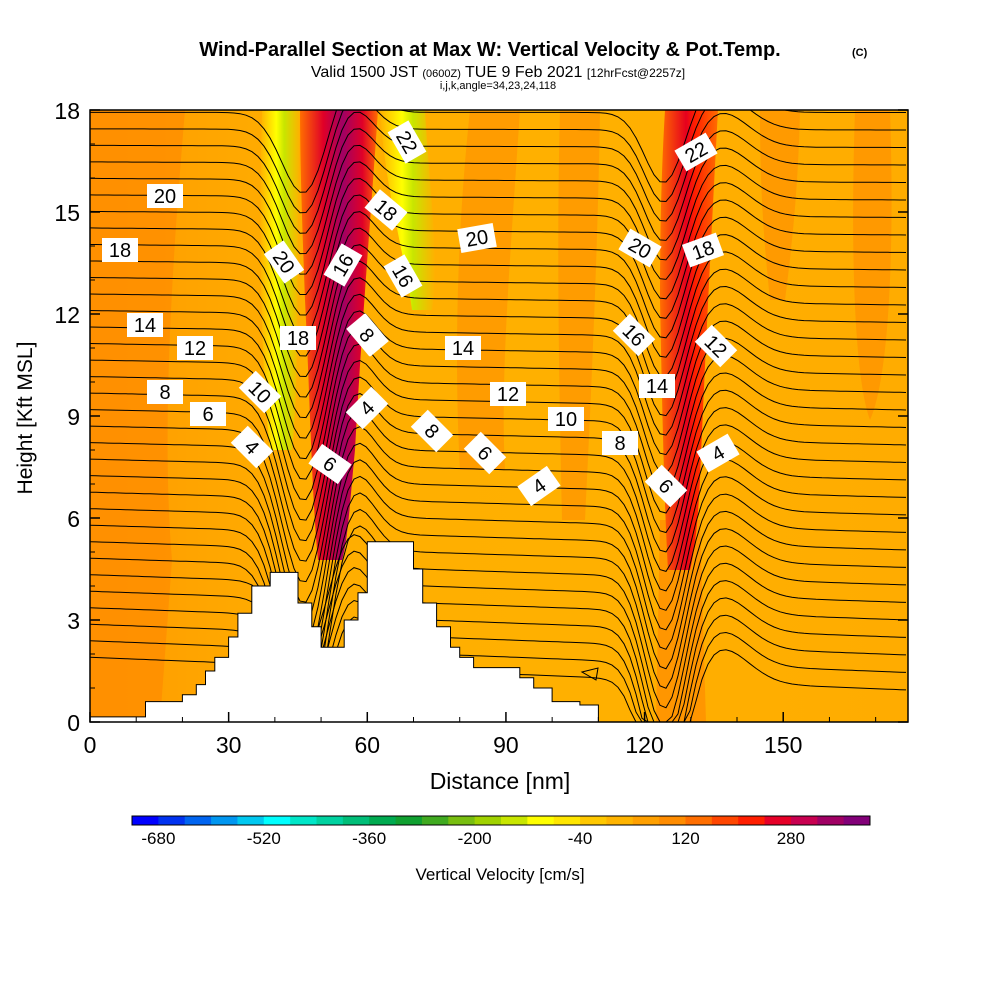 This screenshot has height=1005, width=1000. Describe the element at coordinates (369, 838) in the screenshot. I see `colorbar-tick-label: -360` at that location.